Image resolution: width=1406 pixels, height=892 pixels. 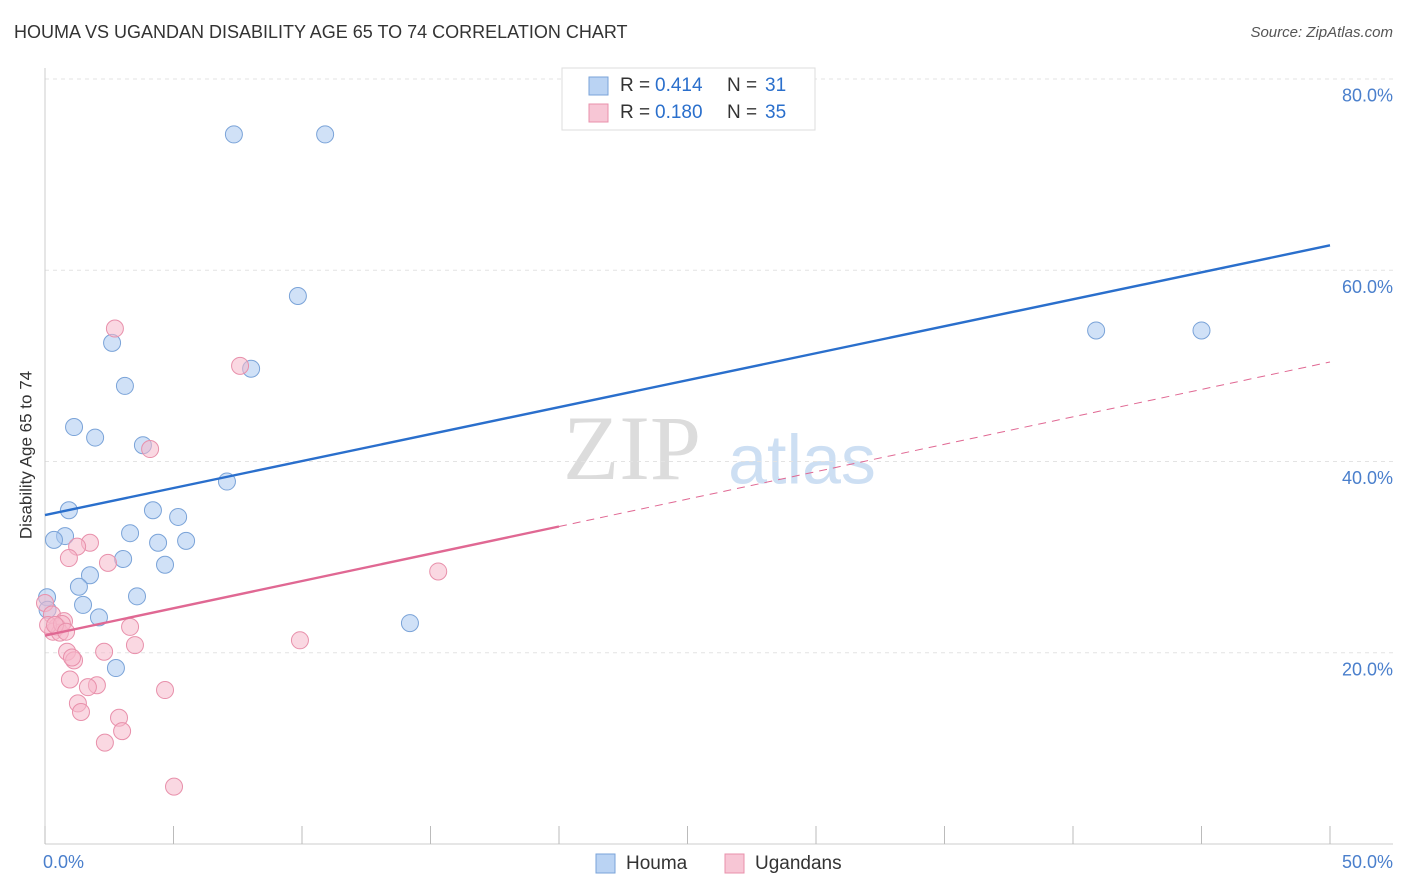 What do you see at coordinates (775, 112) in the screenshot?
I see `legend-n-value: 35` at bounding box center [775, 112].